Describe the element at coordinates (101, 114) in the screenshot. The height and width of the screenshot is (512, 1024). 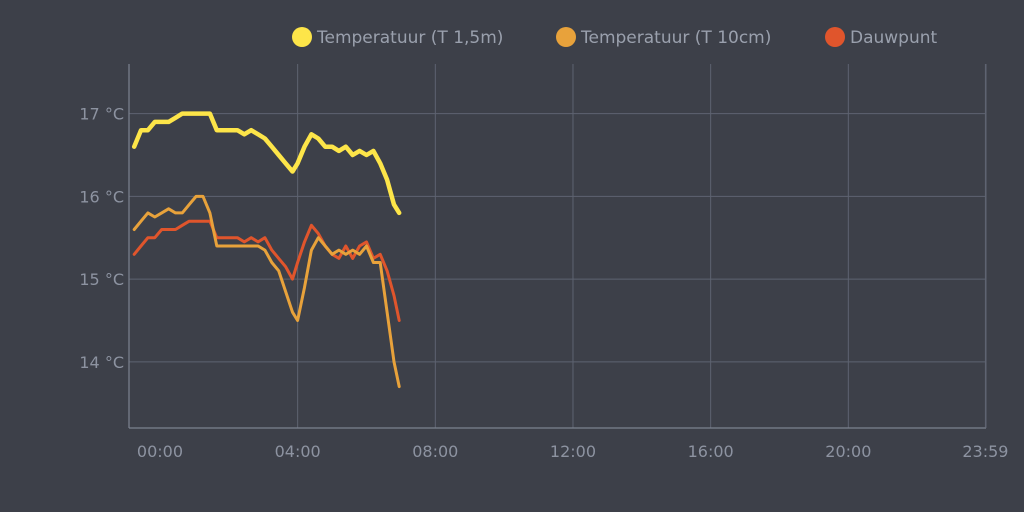
I see `y-tick-label: 17 °C` at that location.